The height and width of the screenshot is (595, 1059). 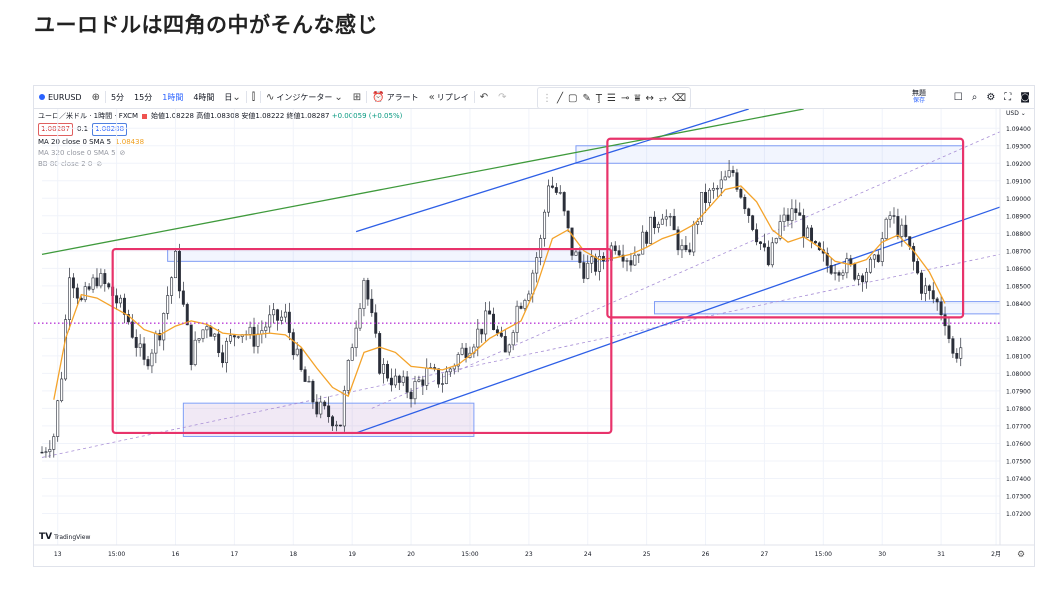 What do you see at coordinates (1017, 337) in the screenshot?
I see `price-axis-bg` at bounding box center [1017, 337].